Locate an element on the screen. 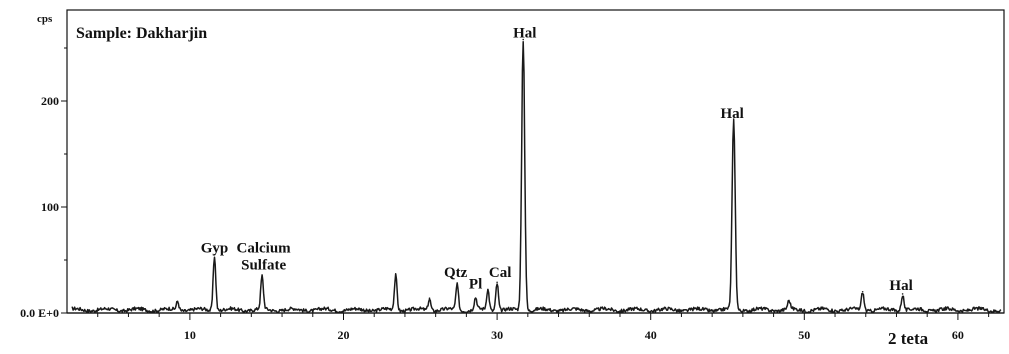 This screenshot has height=354, width=1009. x-tick-label: 10 is located at coordinates (190, 335).